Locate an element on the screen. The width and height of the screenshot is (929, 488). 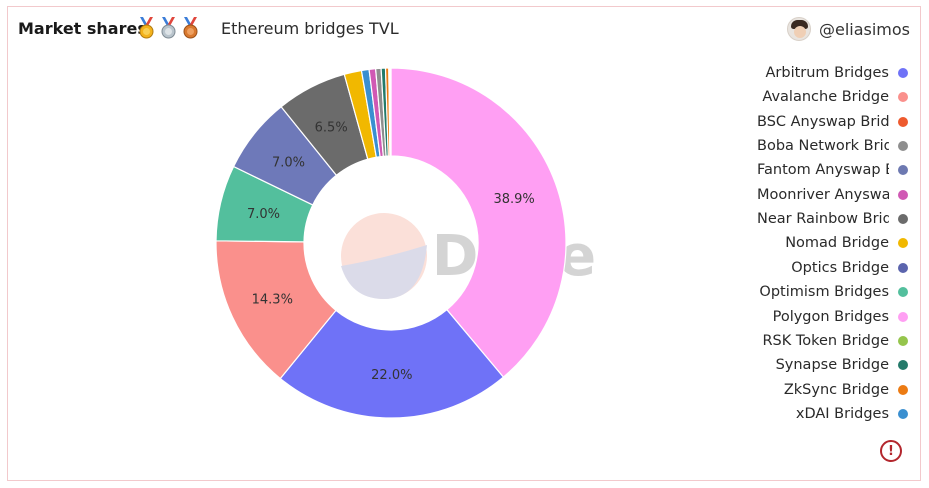
legend-label: Optimism Bridges is located at coordinates (824, 292).